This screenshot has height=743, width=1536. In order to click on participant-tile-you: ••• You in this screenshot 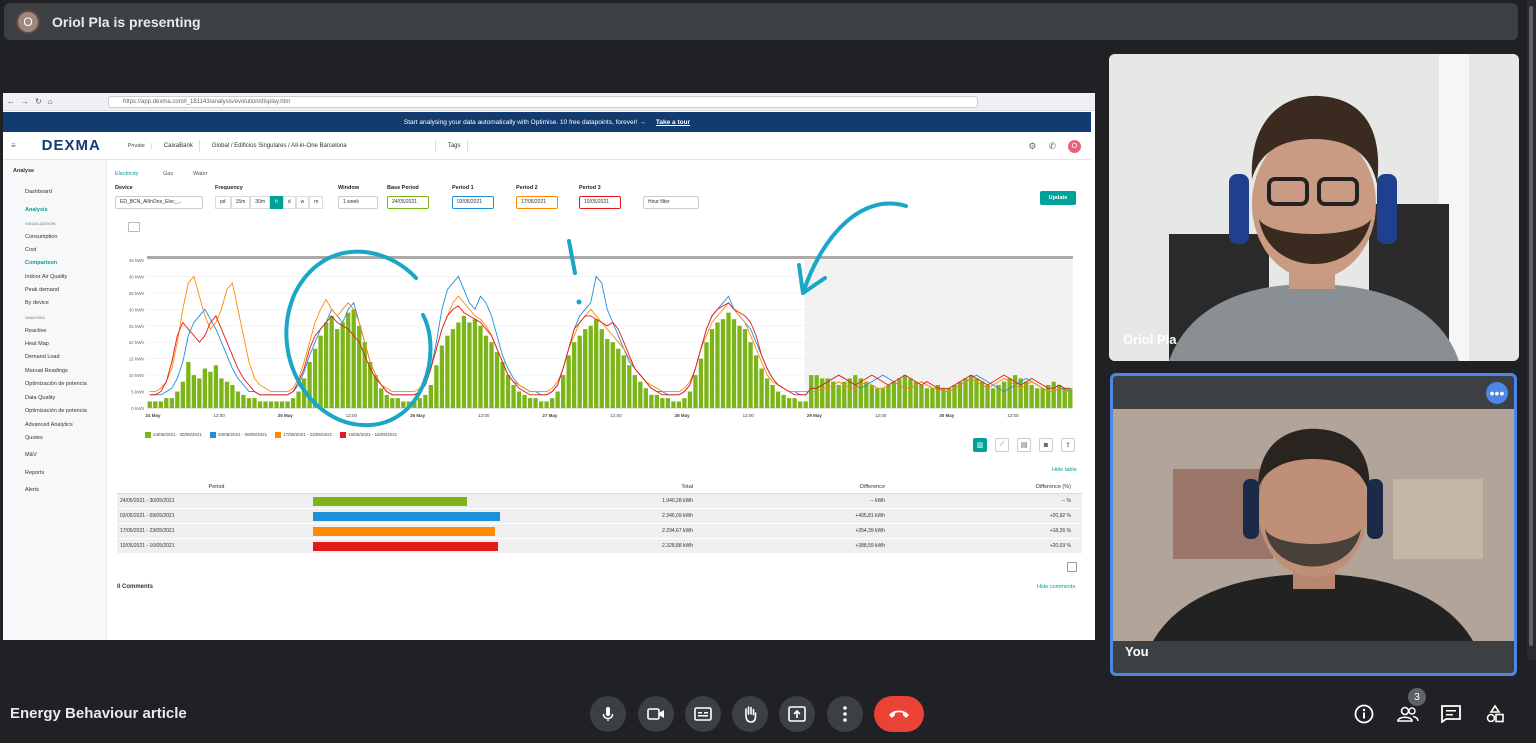, I will do `click(1313, 524)`.